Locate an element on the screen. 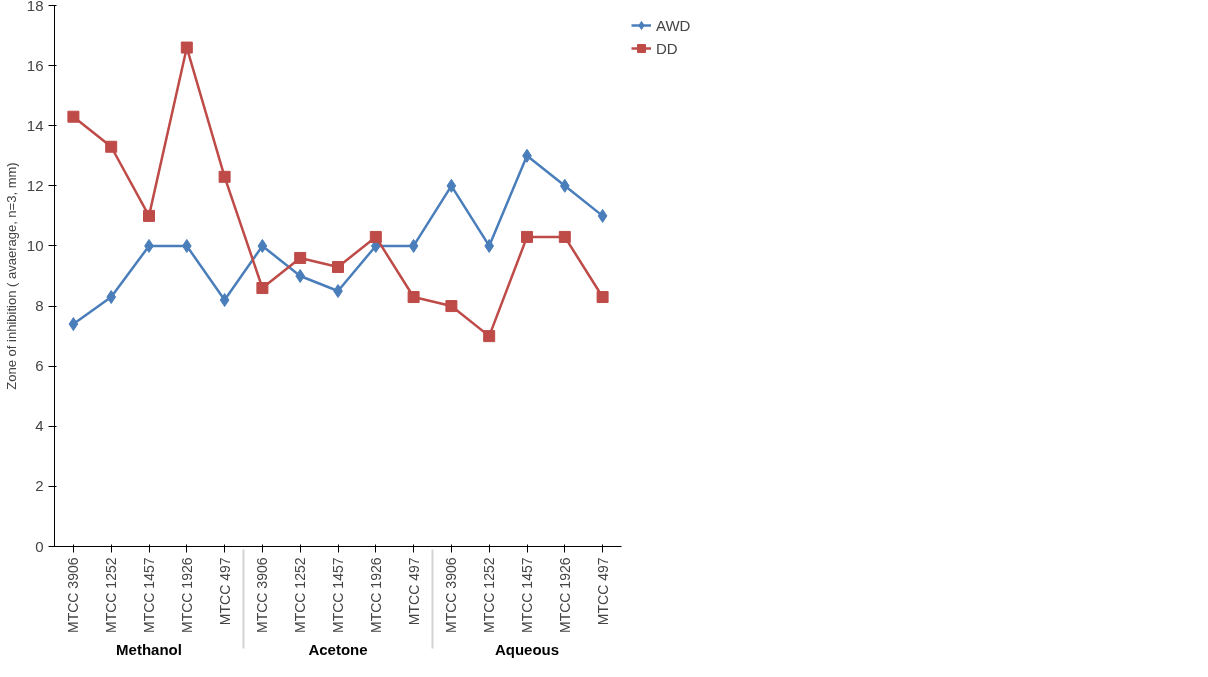 The width and height of the screenshot is (1208, 677). text: Acetone is located at coordinates (338, 649).